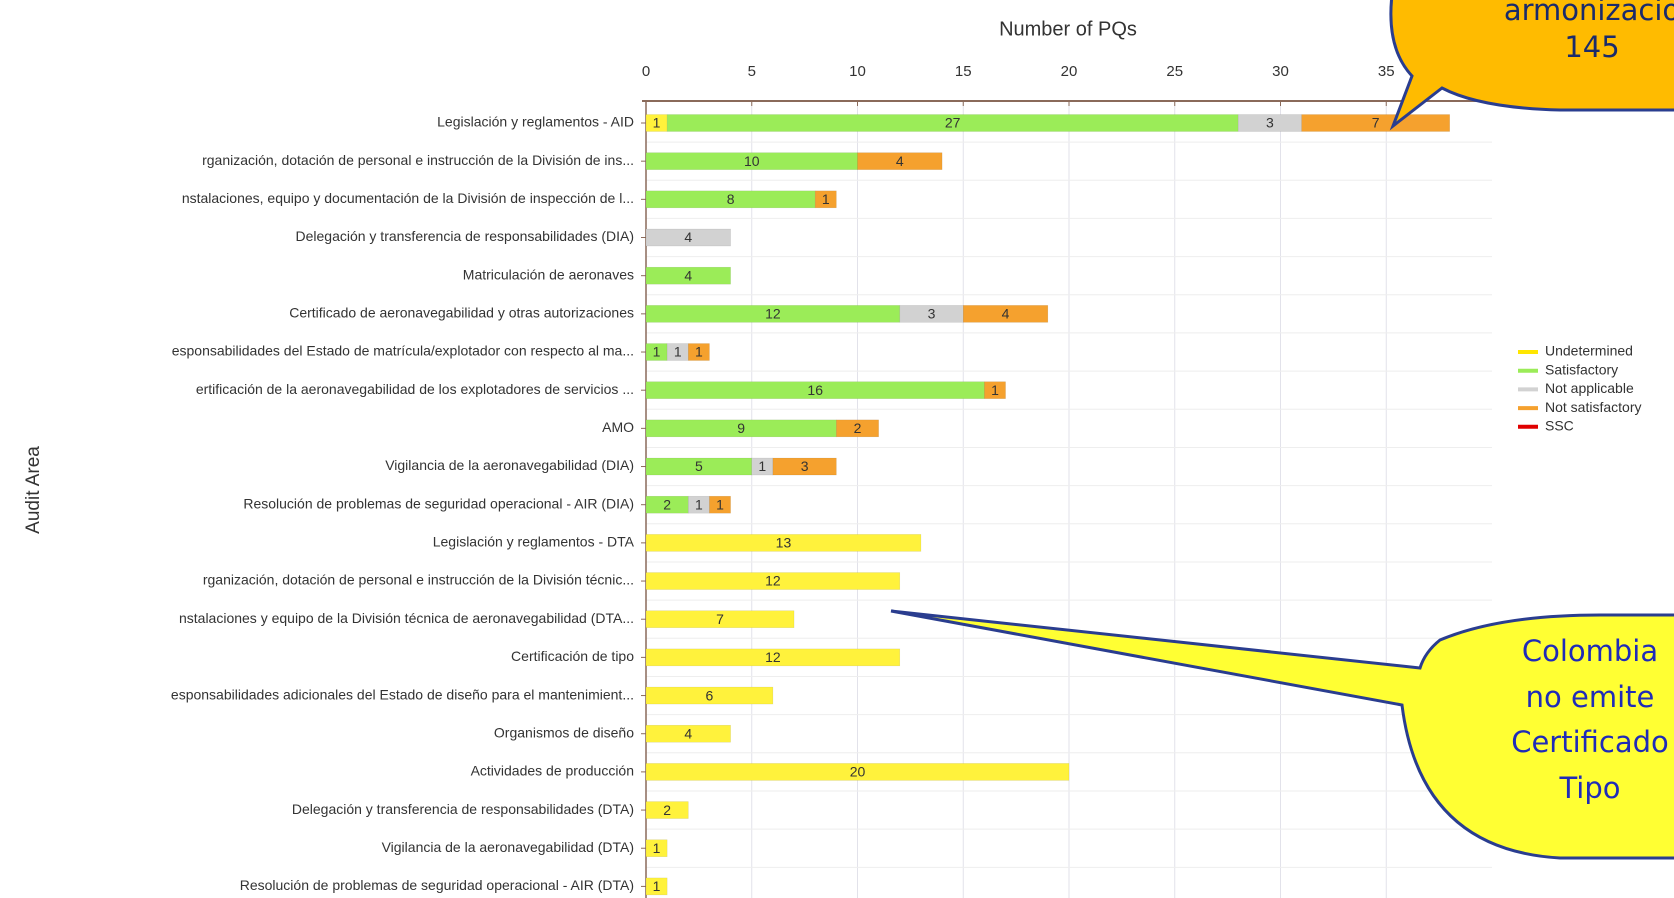 This screenshot has height=898, width=1674. What do you see at coordinates (1068, 29) in the screenshot?
I see `x-axis-title: Number of PQs` at bounding box center [1068, 29].